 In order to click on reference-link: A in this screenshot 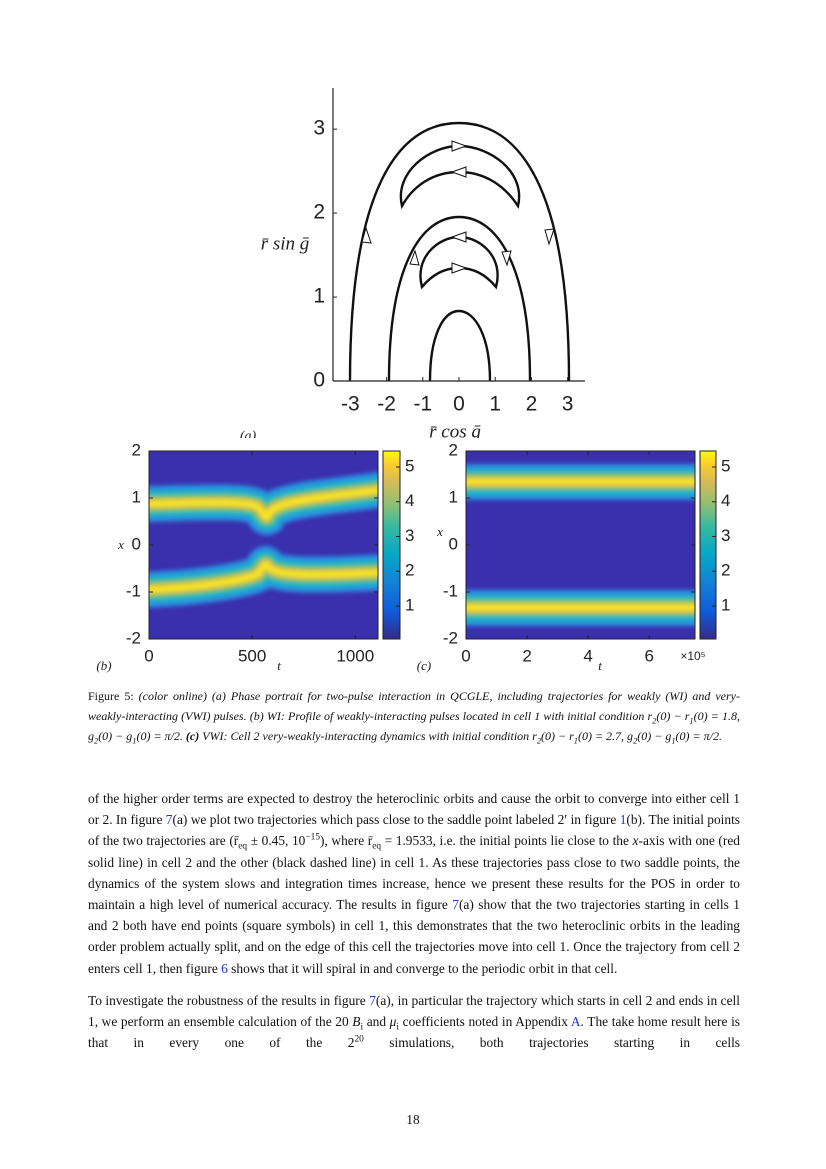, I will do `click(575, 1022)`.